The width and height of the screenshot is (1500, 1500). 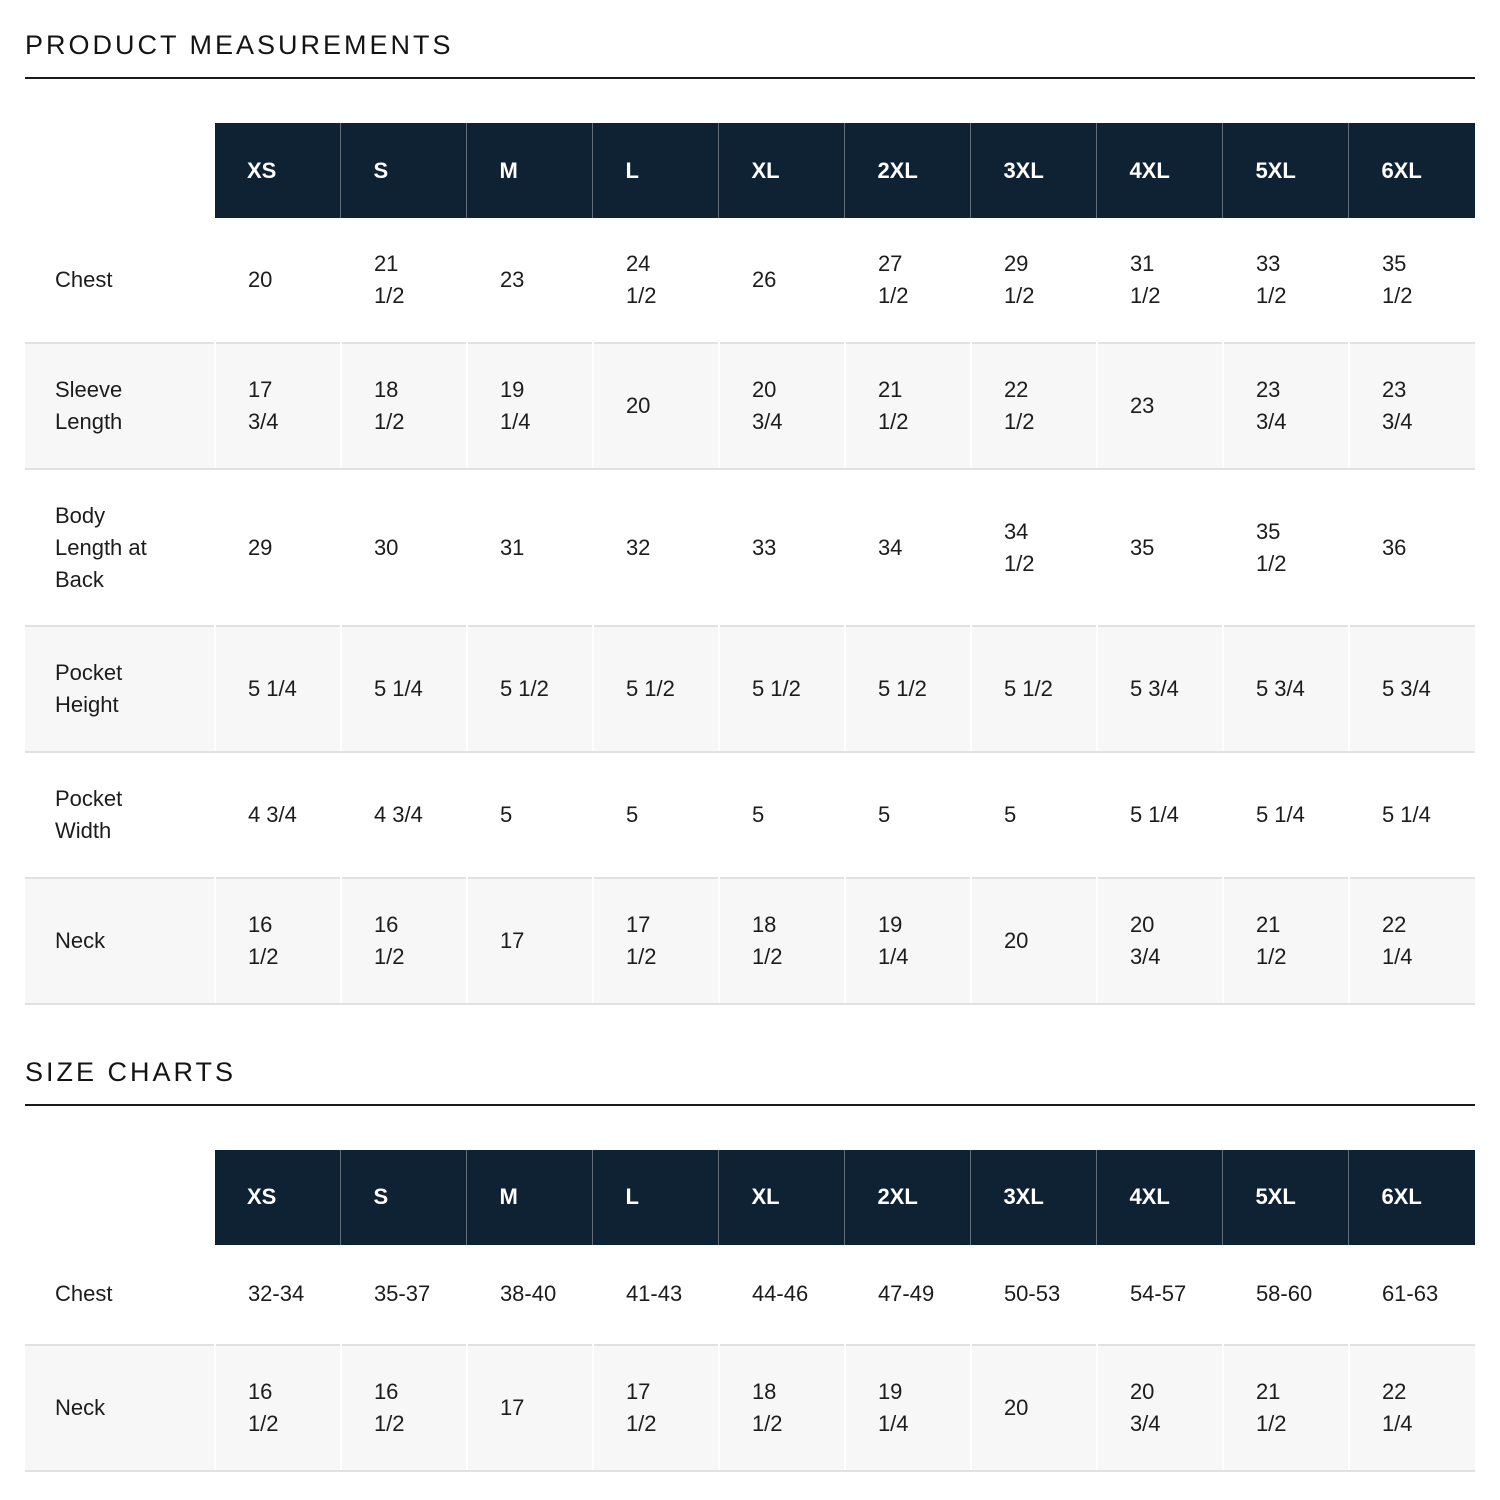 I want to click on measurement-value-cell: 27 1/2, so click(x=907, y=280).